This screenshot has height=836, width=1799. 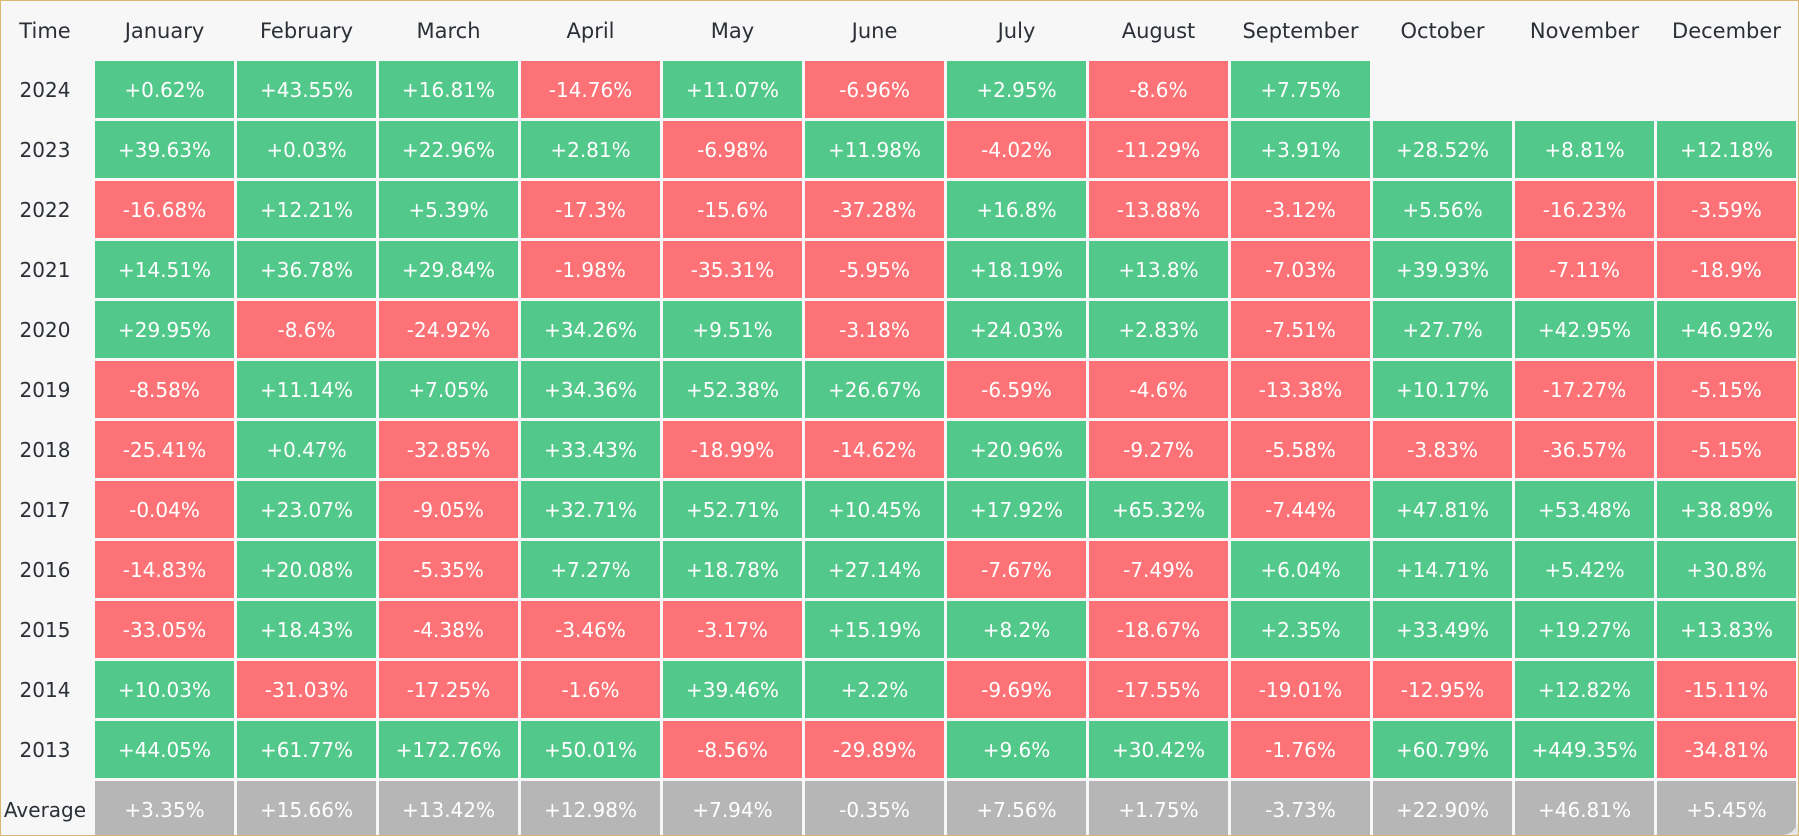 What do you see at coordinates (874, 389) in the screenshot?
I see `cell-2019-june: +26.67%` at bounding box center [874, 389].